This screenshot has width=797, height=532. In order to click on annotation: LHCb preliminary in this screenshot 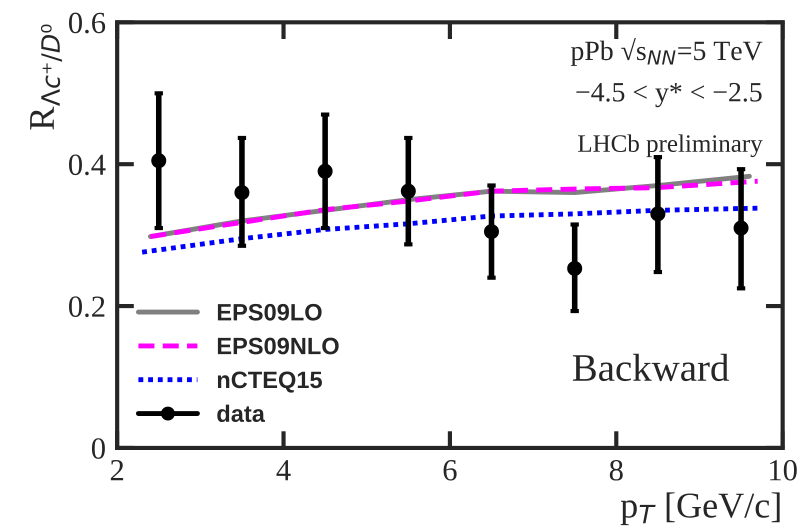, I will do `click(670, 146)`.